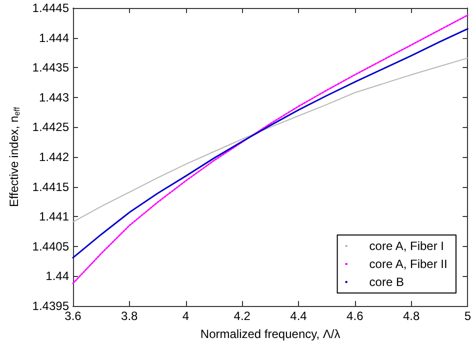  I want to click on y-tick-label: 1.441, so click(54, 217).